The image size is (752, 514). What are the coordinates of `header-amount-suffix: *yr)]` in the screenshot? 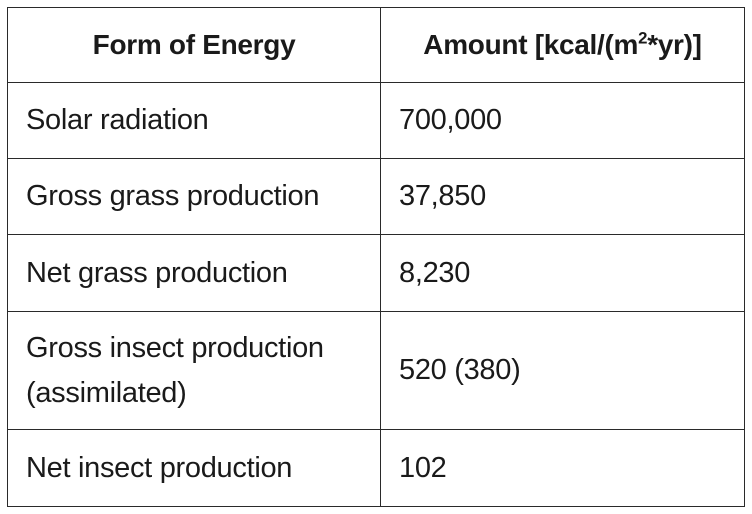 It's located at (674, 45).